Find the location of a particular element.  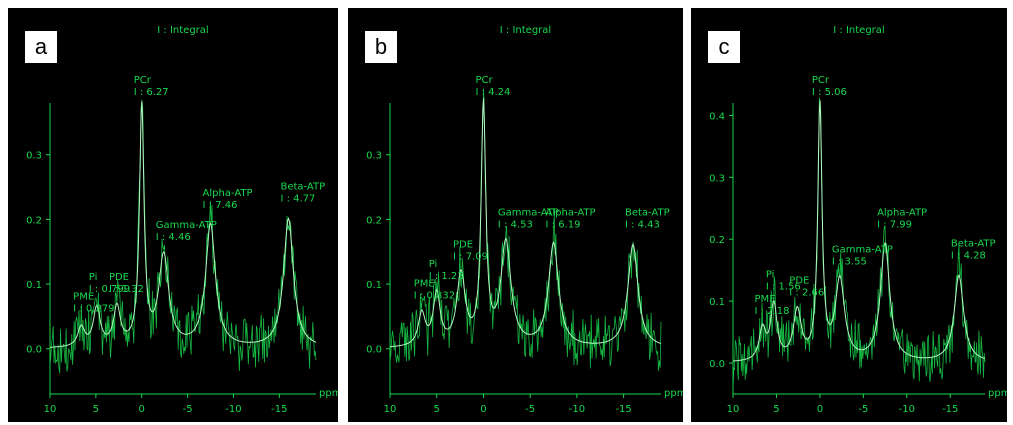

peak-integral: I : 4.43 is located at coordinates (642, 224).